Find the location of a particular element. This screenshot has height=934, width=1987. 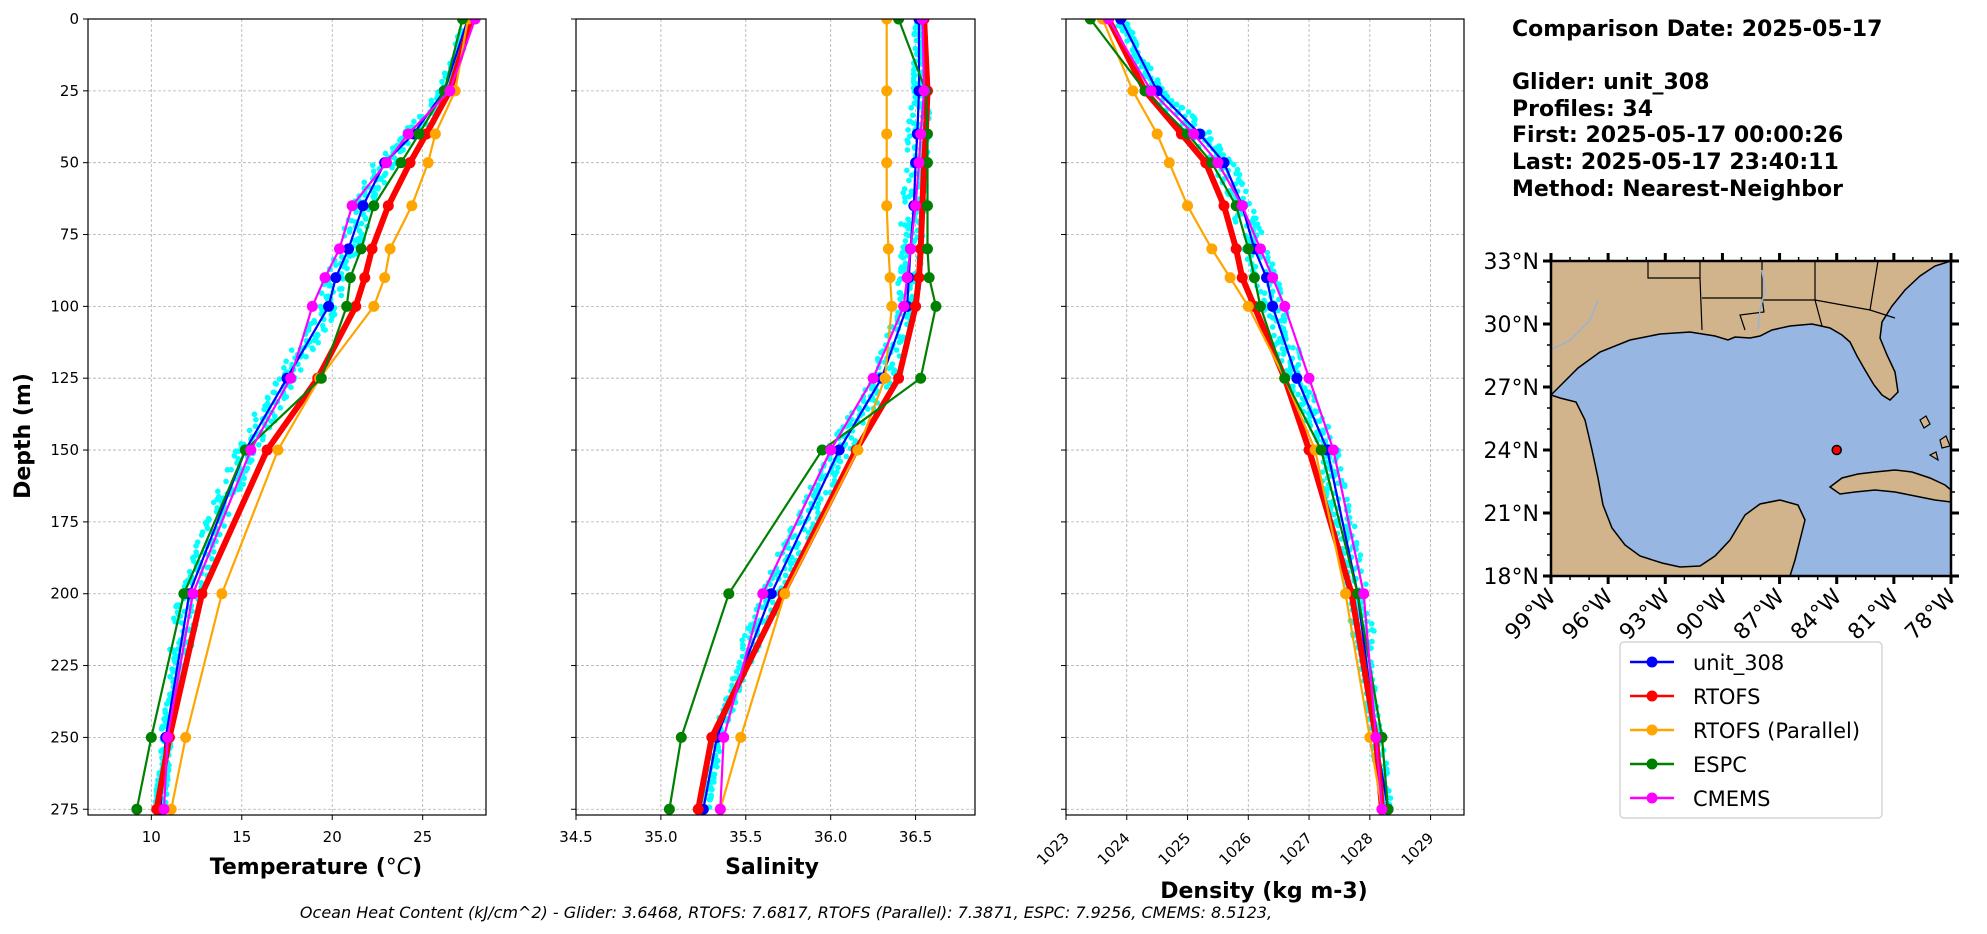

x-tick-label: 1025 is located at coordinates (1175, 849).